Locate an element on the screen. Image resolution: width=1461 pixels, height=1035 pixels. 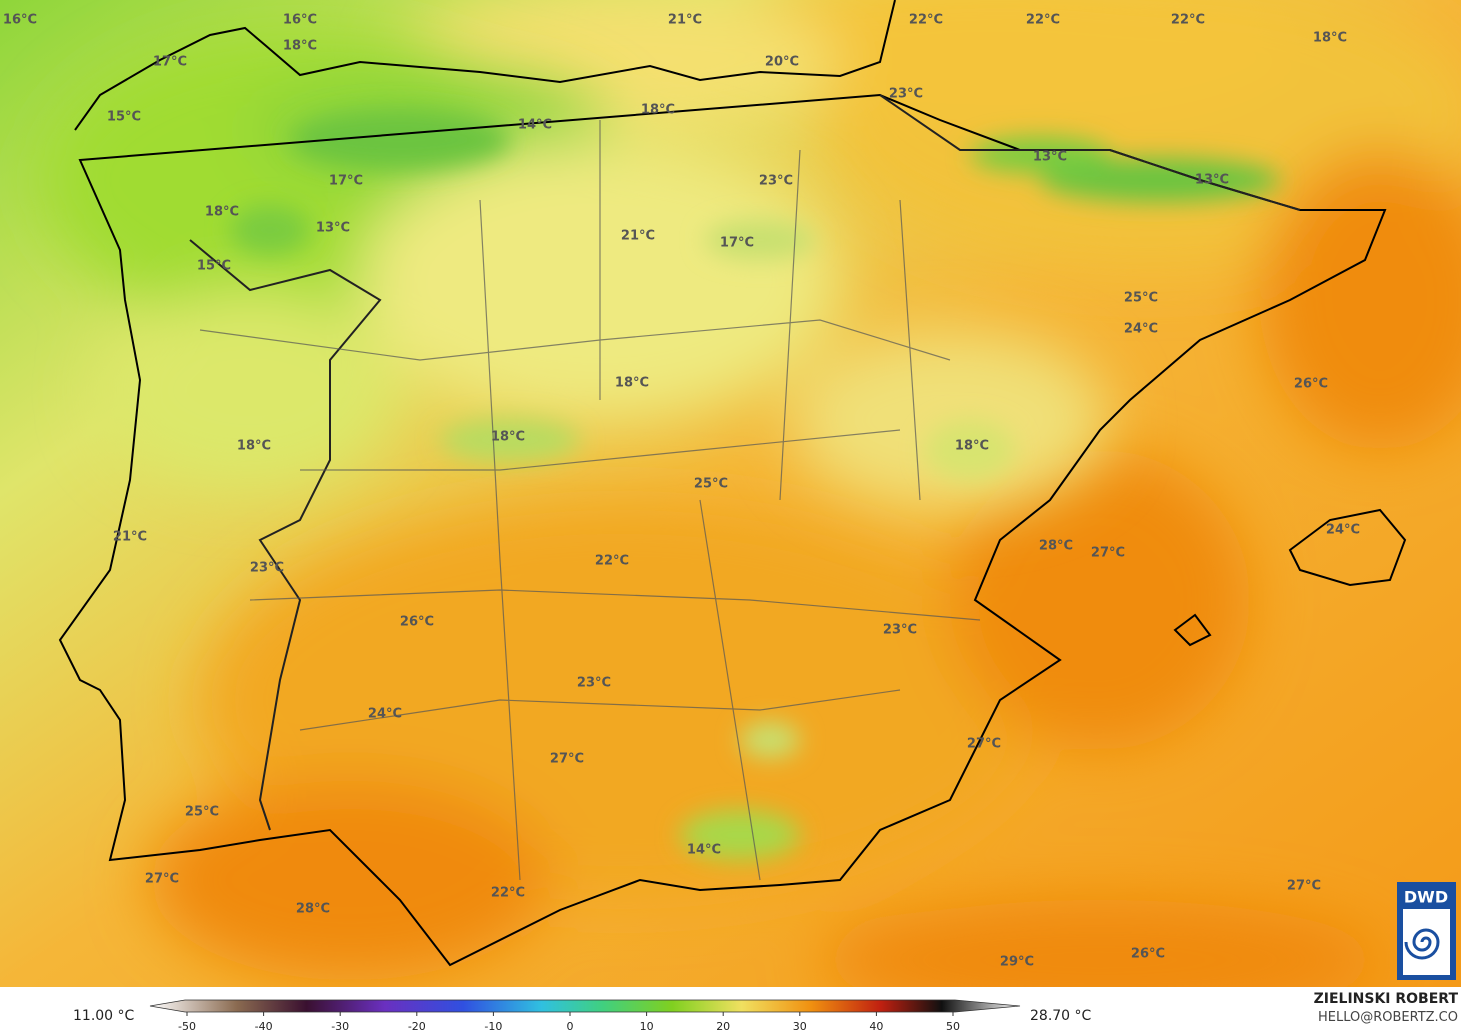
temp-label: 29°C is located at coordinates (1017, 962).